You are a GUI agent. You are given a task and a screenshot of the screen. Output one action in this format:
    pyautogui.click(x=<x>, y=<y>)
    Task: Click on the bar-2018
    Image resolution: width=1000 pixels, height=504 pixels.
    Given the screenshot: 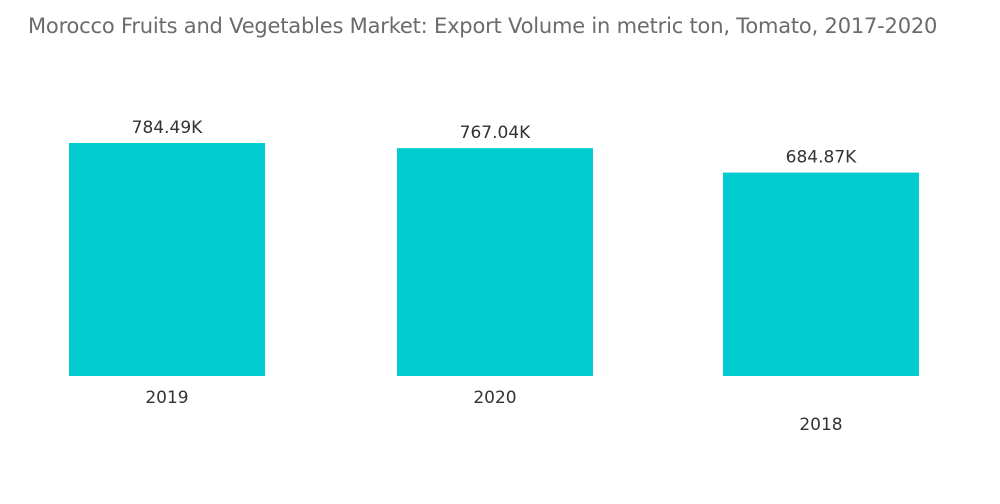 What is the action you would take?
    pyautogui.click(x=821, y=274)
    